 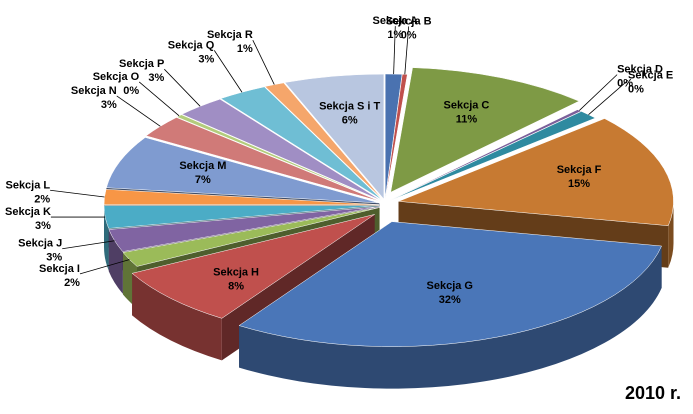 I want to click on slice-name-label: Sekcja Q, so click(x=191, y=45).